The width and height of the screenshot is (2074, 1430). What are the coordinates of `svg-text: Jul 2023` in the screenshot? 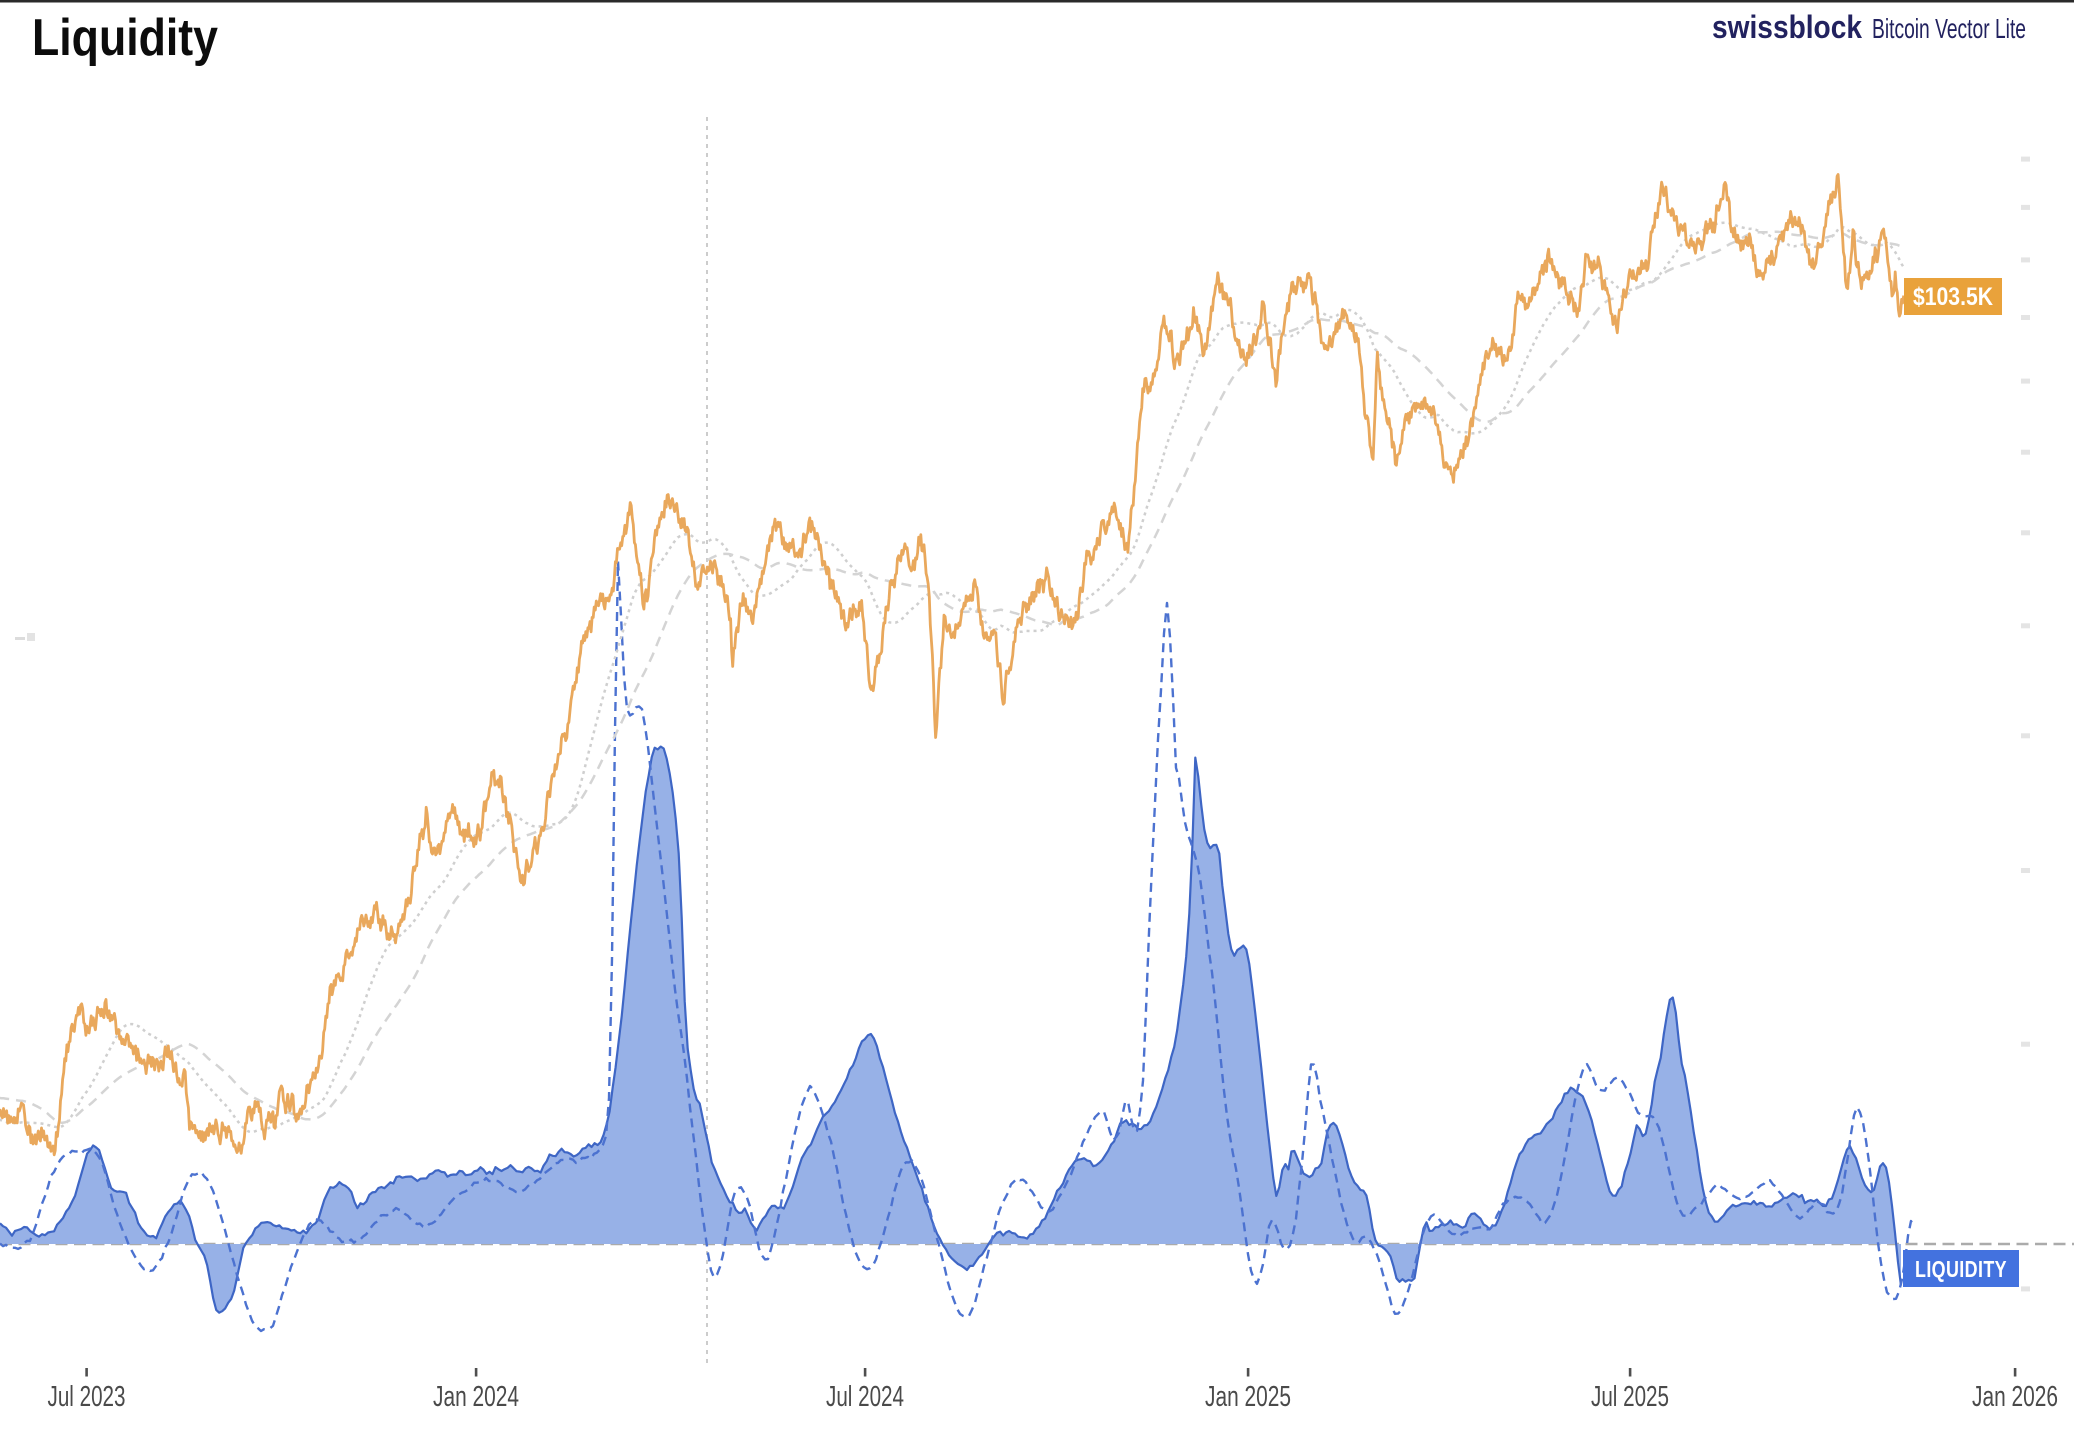 It's located at (87, 1397).